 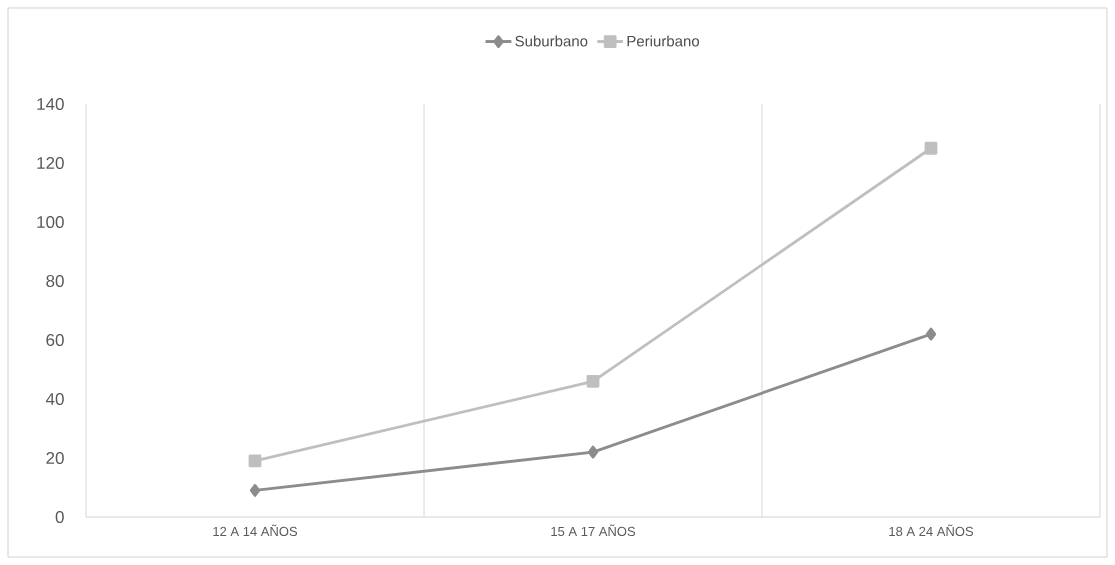 What do you see at coordinates (54, 399) in the screenshot?
I see `y-tick-label: 40` at bounding box center [54, 399].